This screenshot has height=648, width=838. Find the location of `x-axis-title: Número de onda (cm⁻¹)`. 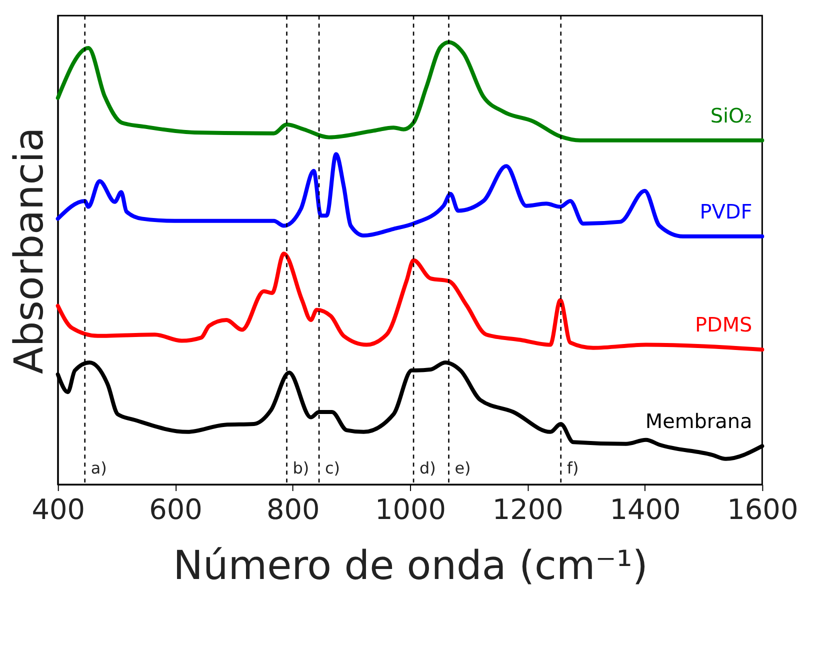

x-axis-title: Número de onda (cm⁻¹) is located at coordinates (410, 565).